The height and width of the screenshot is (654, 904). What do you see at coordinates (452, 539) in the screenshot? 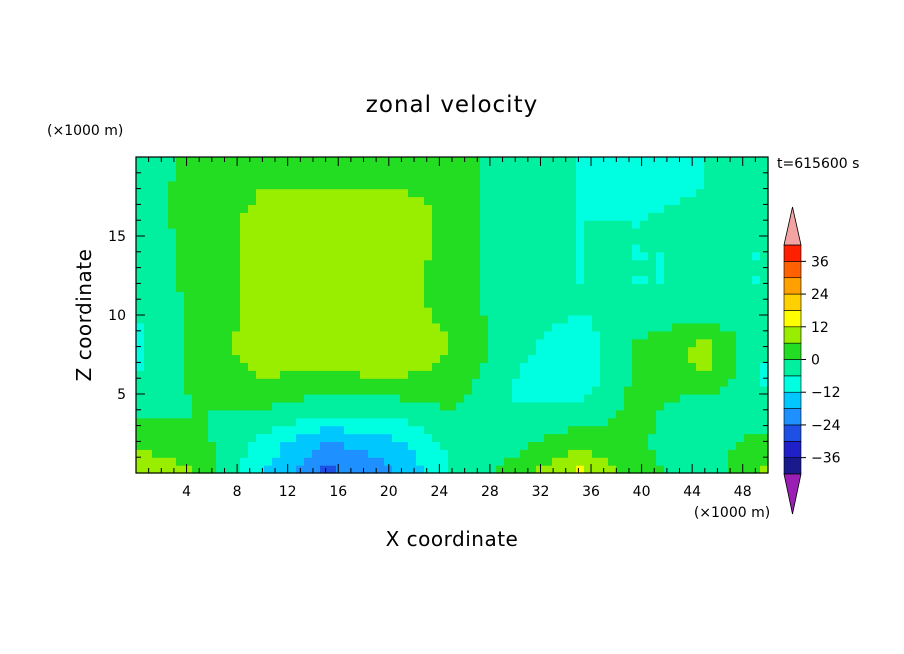
I see `x-axis-label: X coordinate` at bounding box center [452, 539].